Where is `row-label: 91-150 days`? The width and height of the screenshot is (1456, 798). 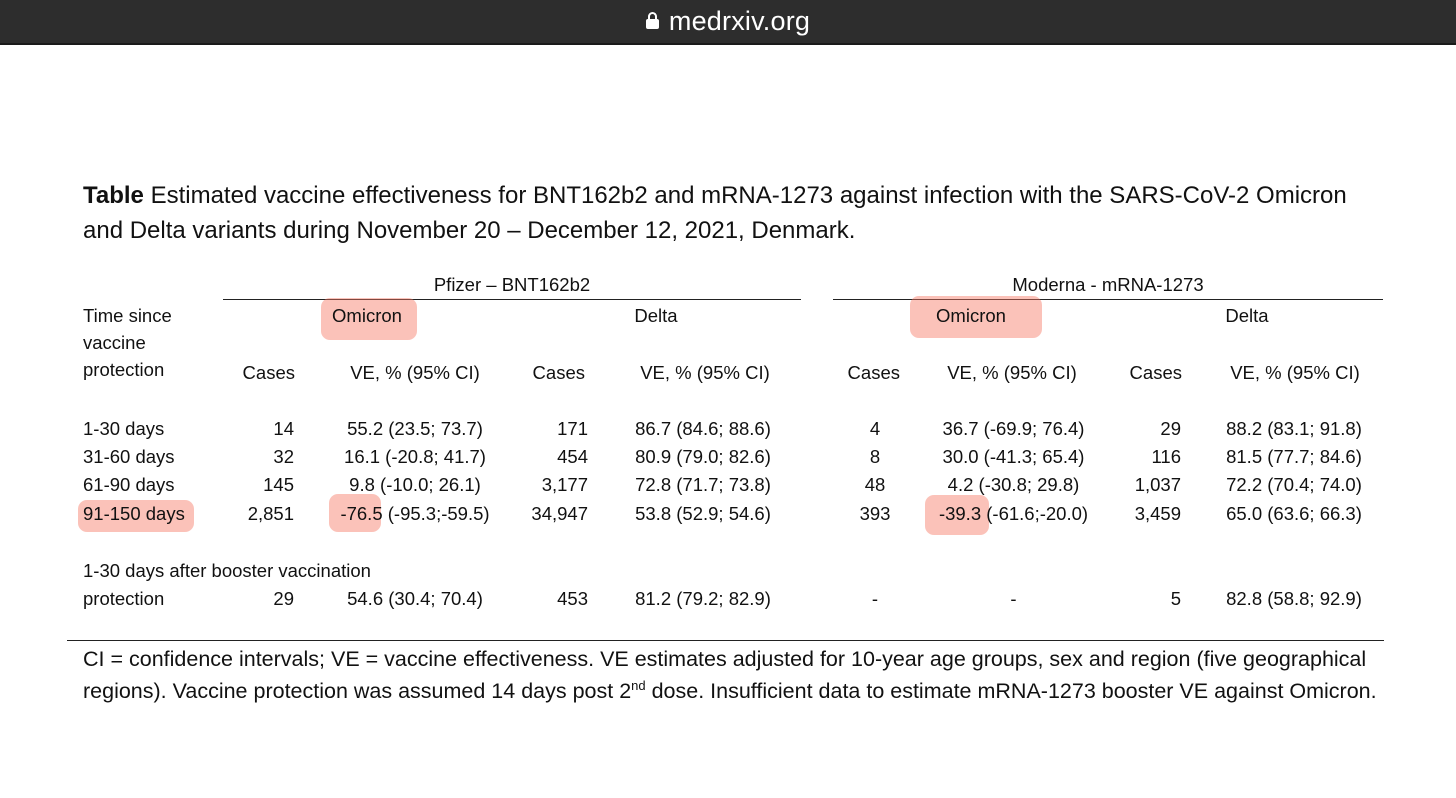
row-label: 91-150 days is located at coordinates (134, 513).